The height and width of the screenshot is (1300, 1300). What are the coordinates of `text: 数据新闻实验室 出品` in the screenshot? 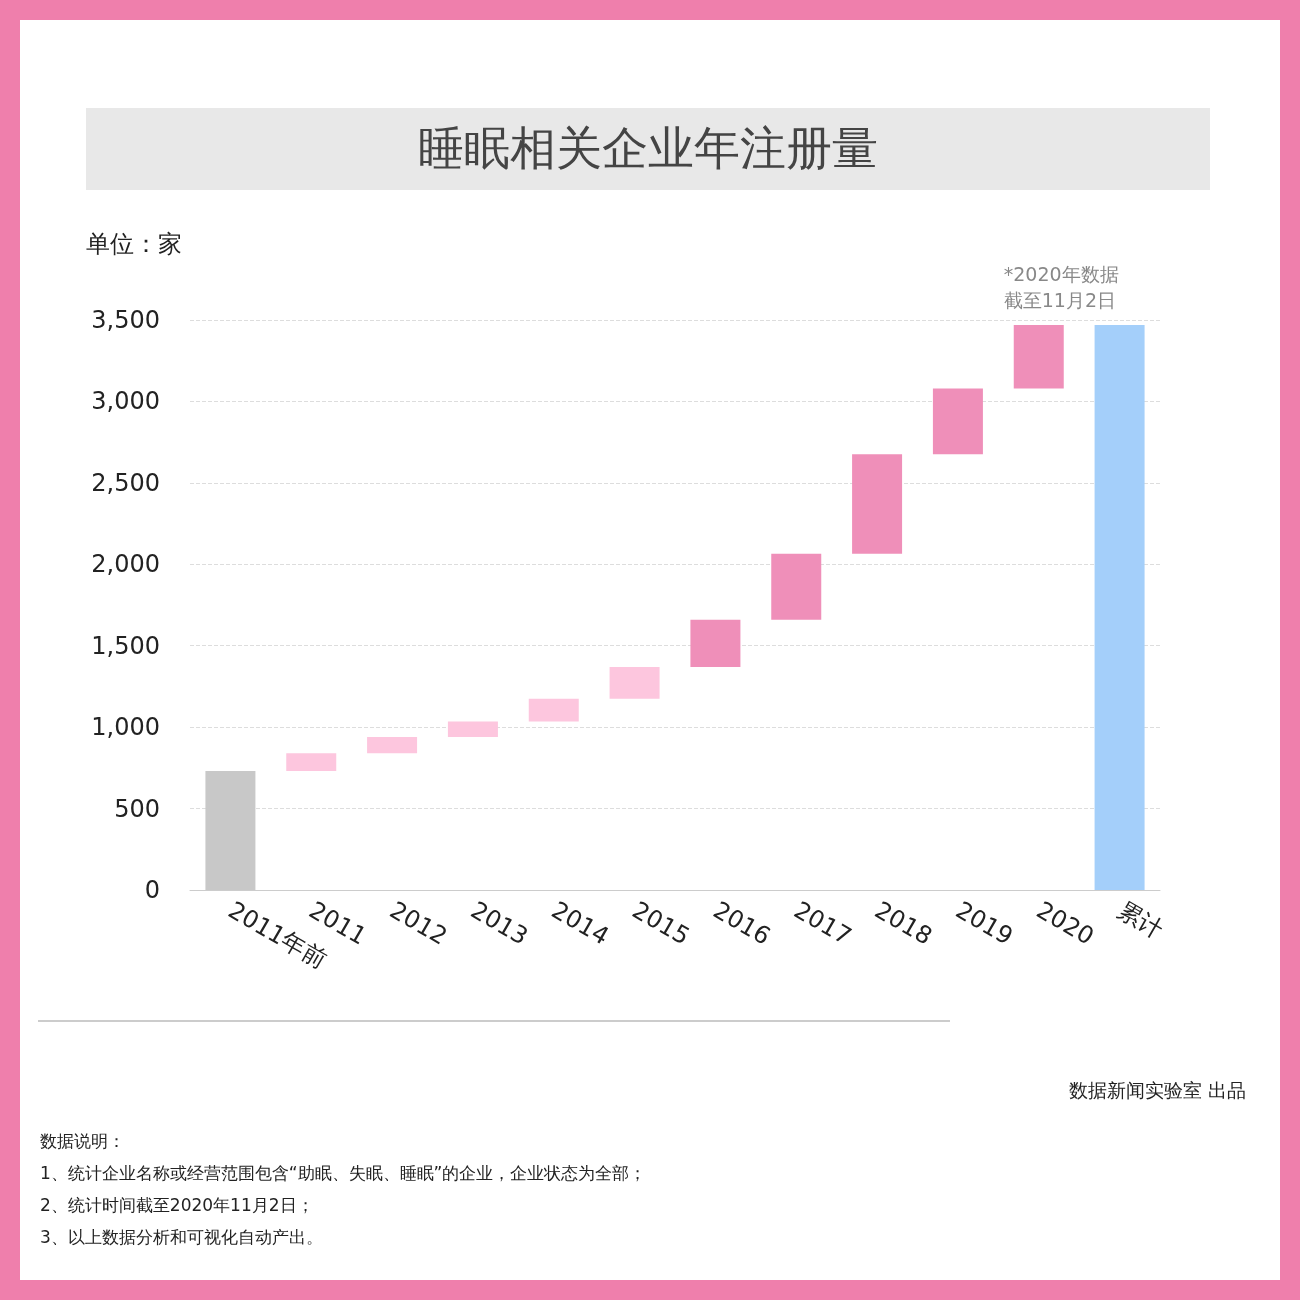 It's located at (1157, 1090).